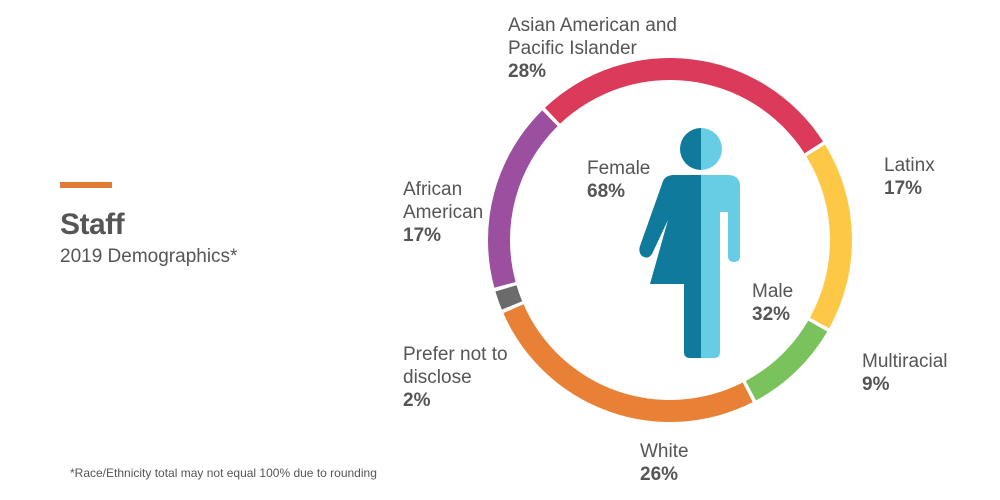 The height and width of the screenshot is (500, 1000). I want to click on donut-slice-asian-american-and-pacific-islander, so click(684, 106).